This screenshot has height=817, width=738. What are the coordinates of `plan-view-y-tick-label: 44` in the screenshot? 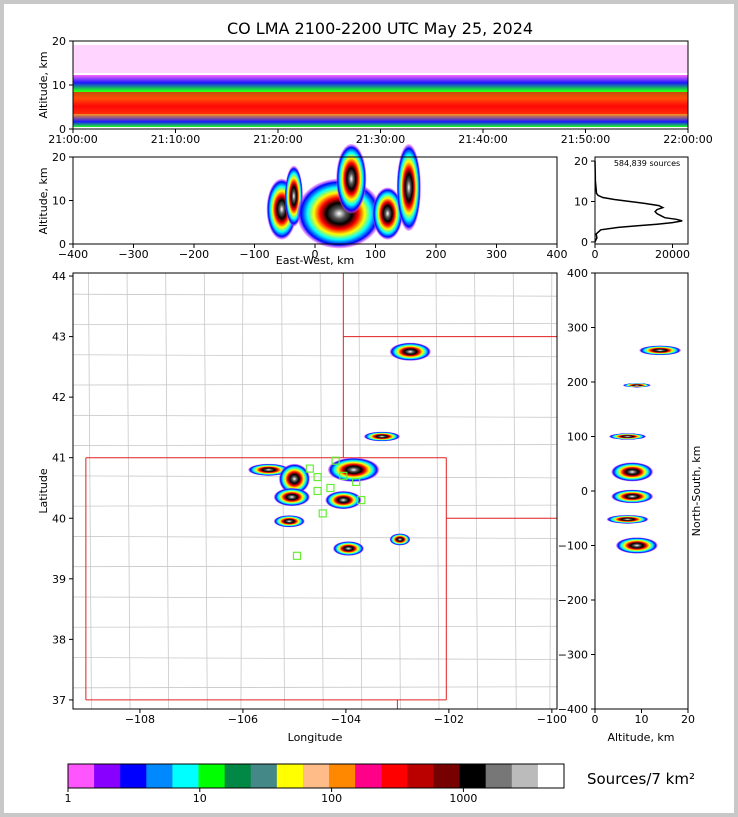 It's located at (59, 276).